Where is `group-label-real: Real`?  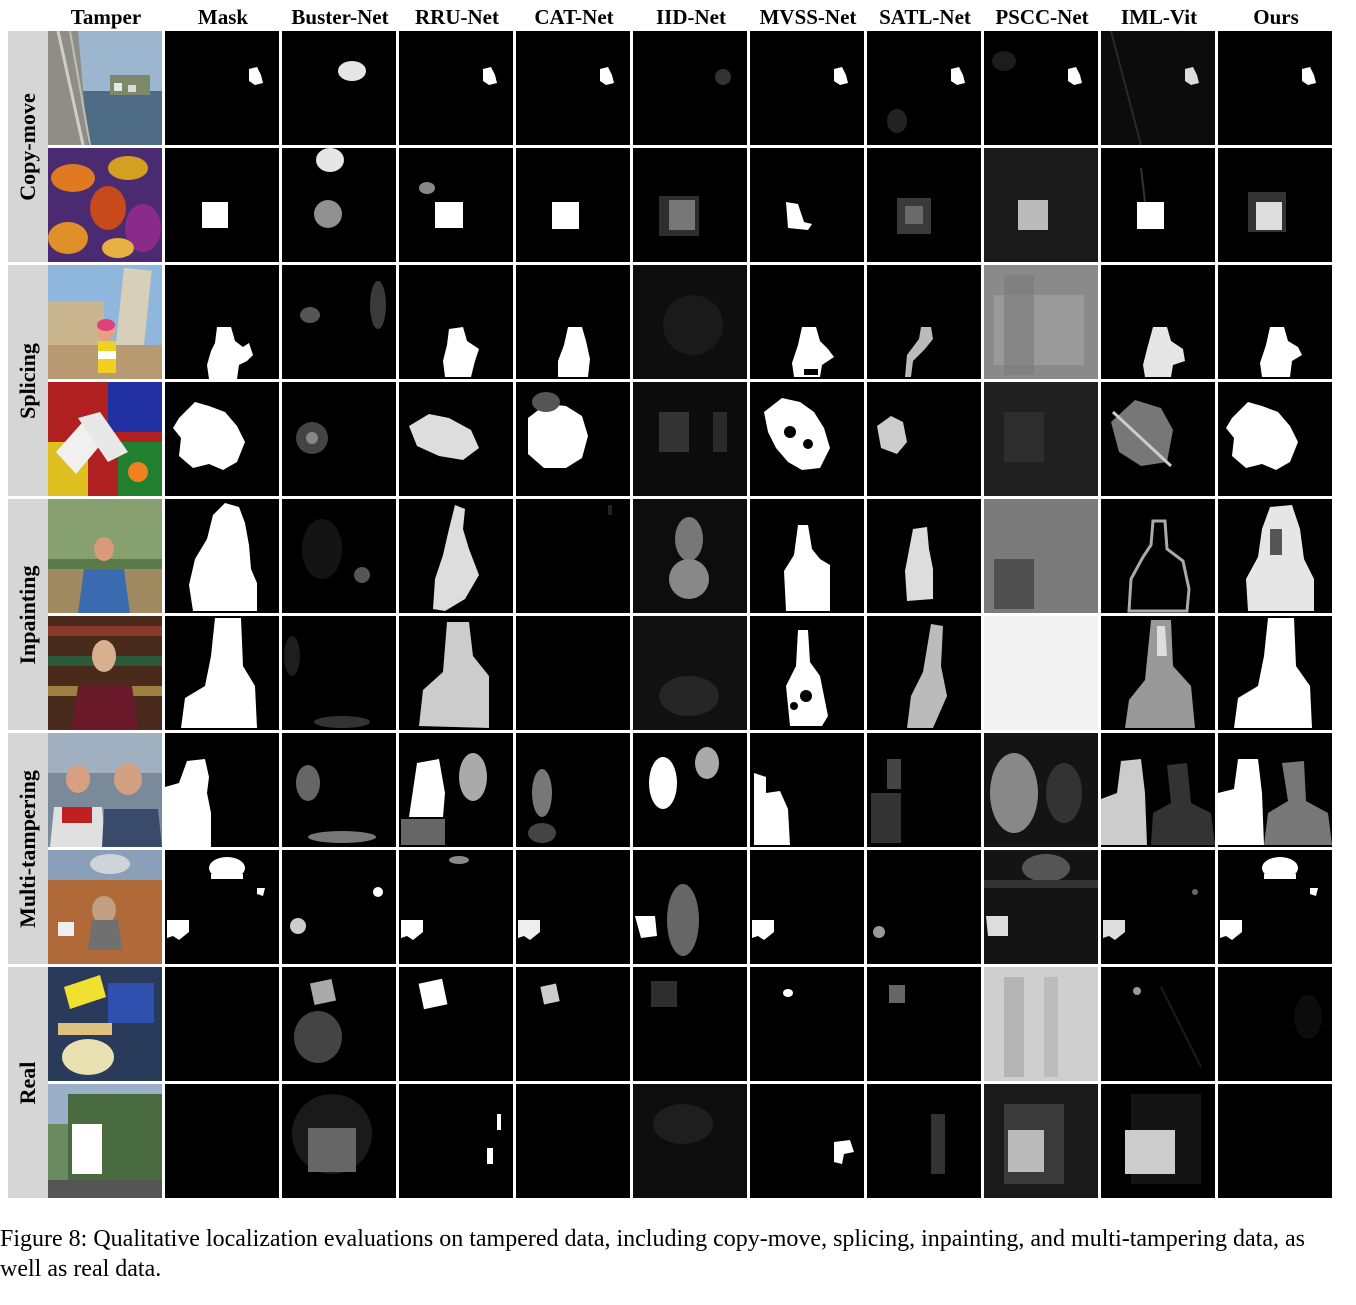
group-label-real: Real is located at coordinates (27, 1082).